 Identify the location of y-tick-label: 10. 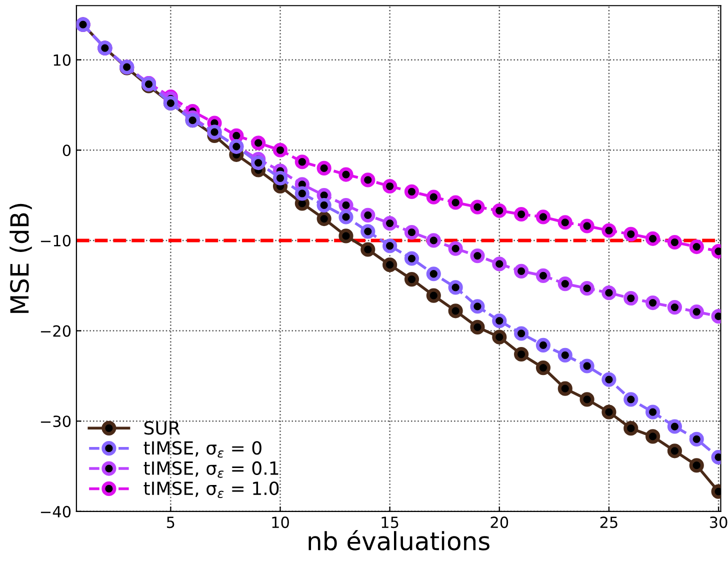
(62, 60).